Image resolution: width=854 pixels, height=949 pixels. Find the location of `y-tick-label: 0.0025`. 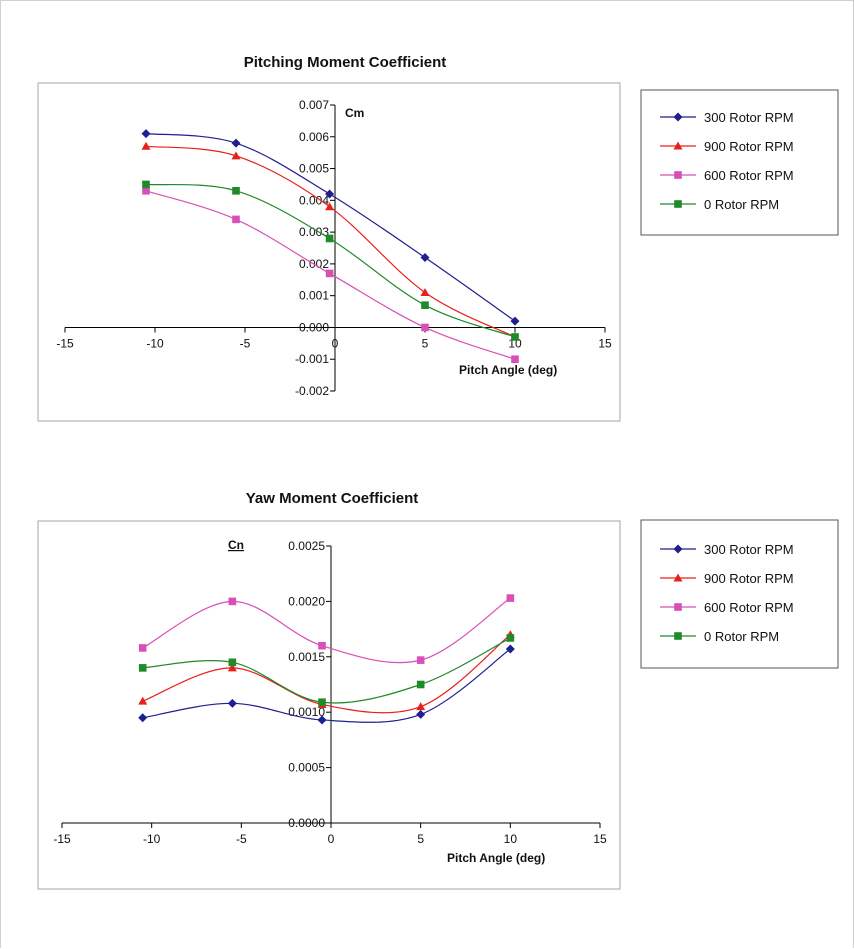

y-tick-label: 0.0025 is located at coordinates (306, 546).